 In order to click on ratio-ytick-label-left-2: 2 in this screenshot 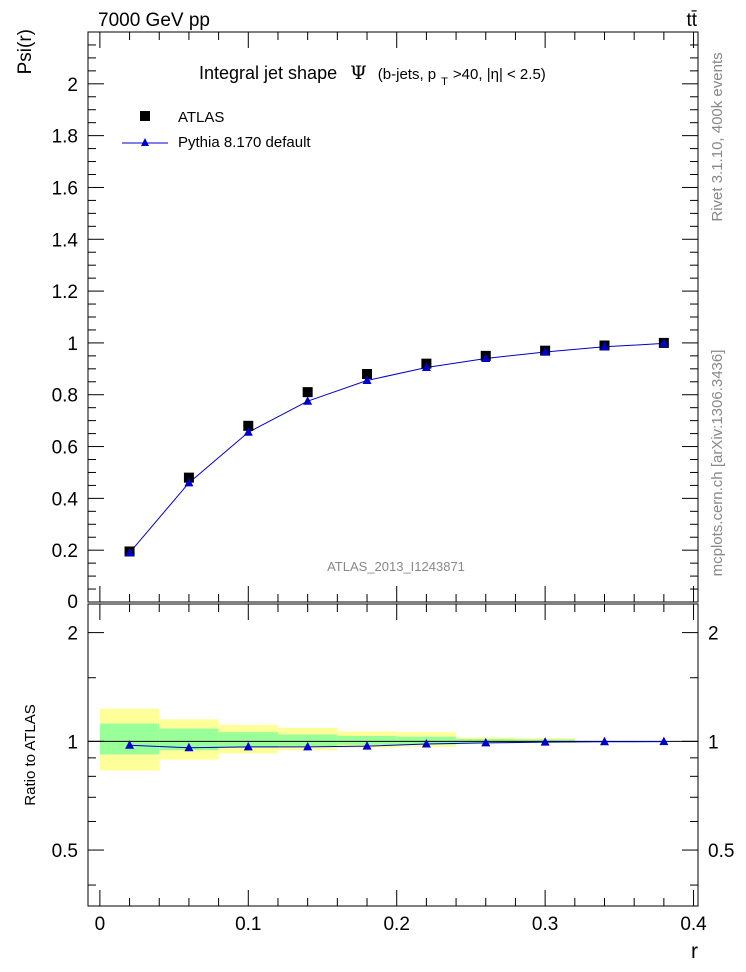, I will do `click(72, 634)`.